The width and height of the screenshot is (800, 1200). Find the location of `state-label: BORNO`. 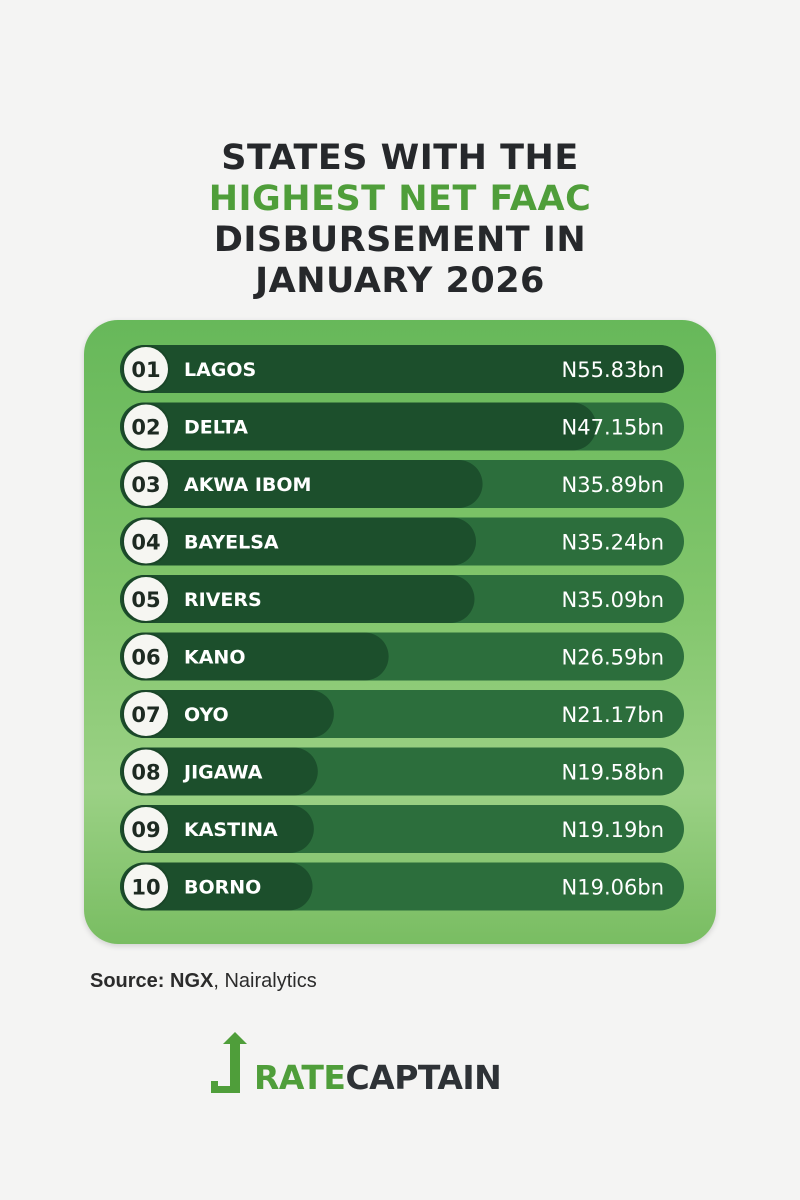

state-label: BORNO is located at coordinates (222, 888).